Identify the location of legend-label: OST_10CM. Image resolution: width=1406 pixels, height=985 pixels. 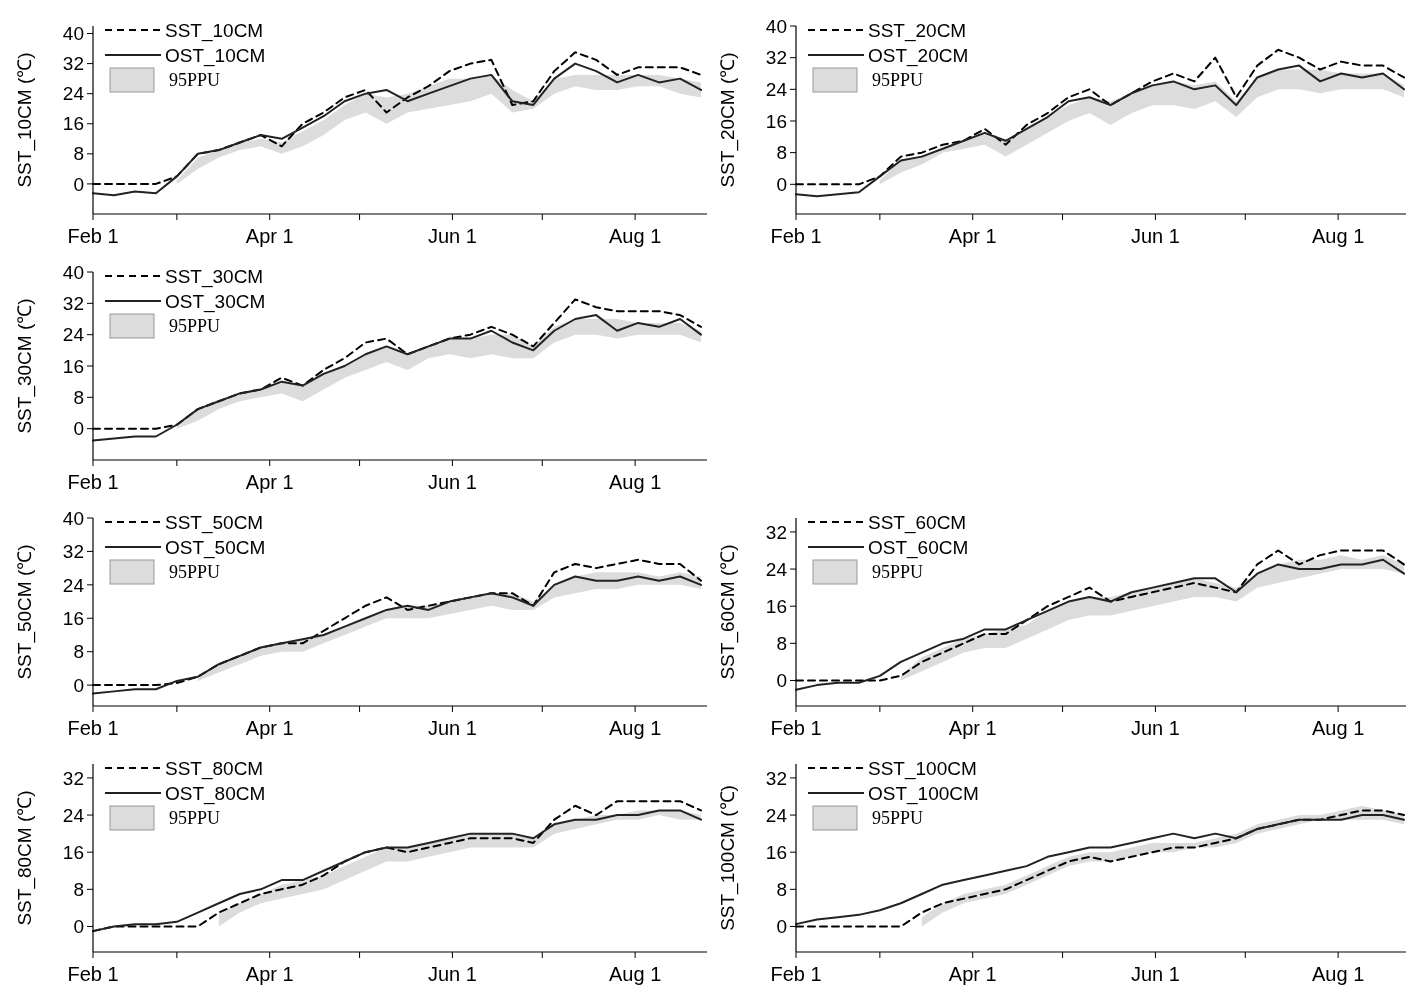
(215, 55).